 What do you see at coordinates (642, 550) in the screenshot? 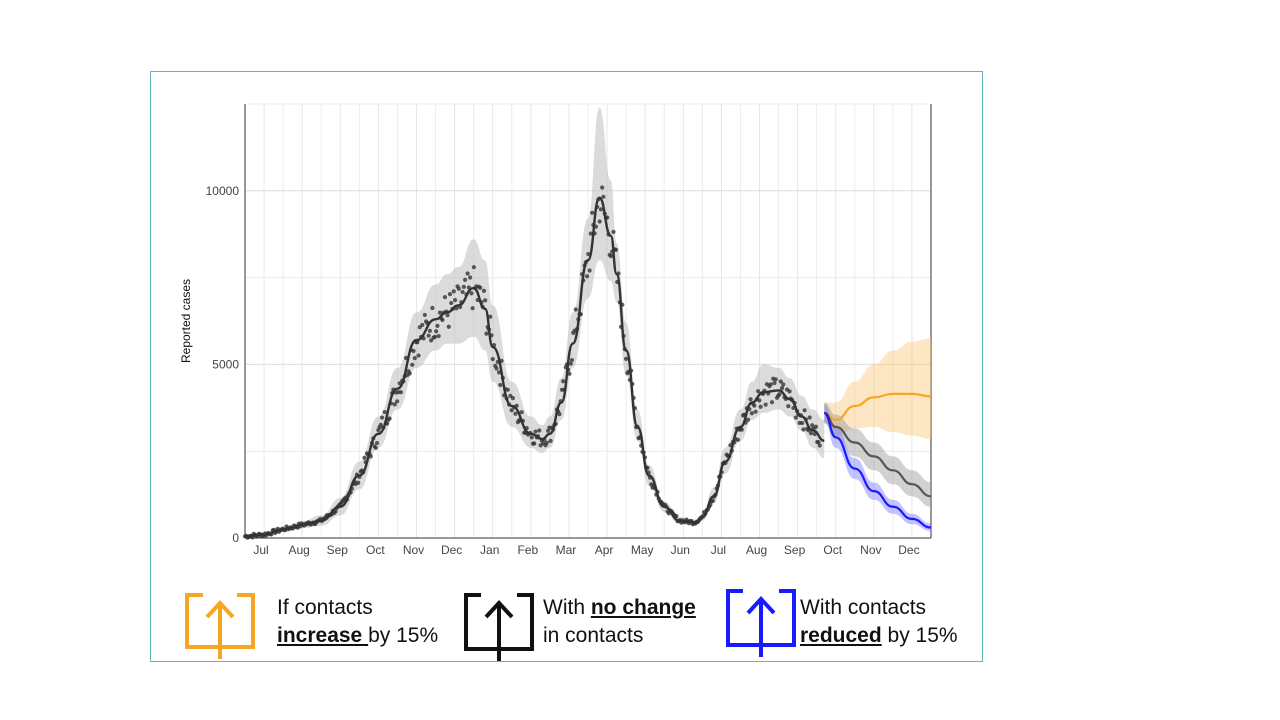
I see `x-tick-label: May` at bounding box center [642, 550].